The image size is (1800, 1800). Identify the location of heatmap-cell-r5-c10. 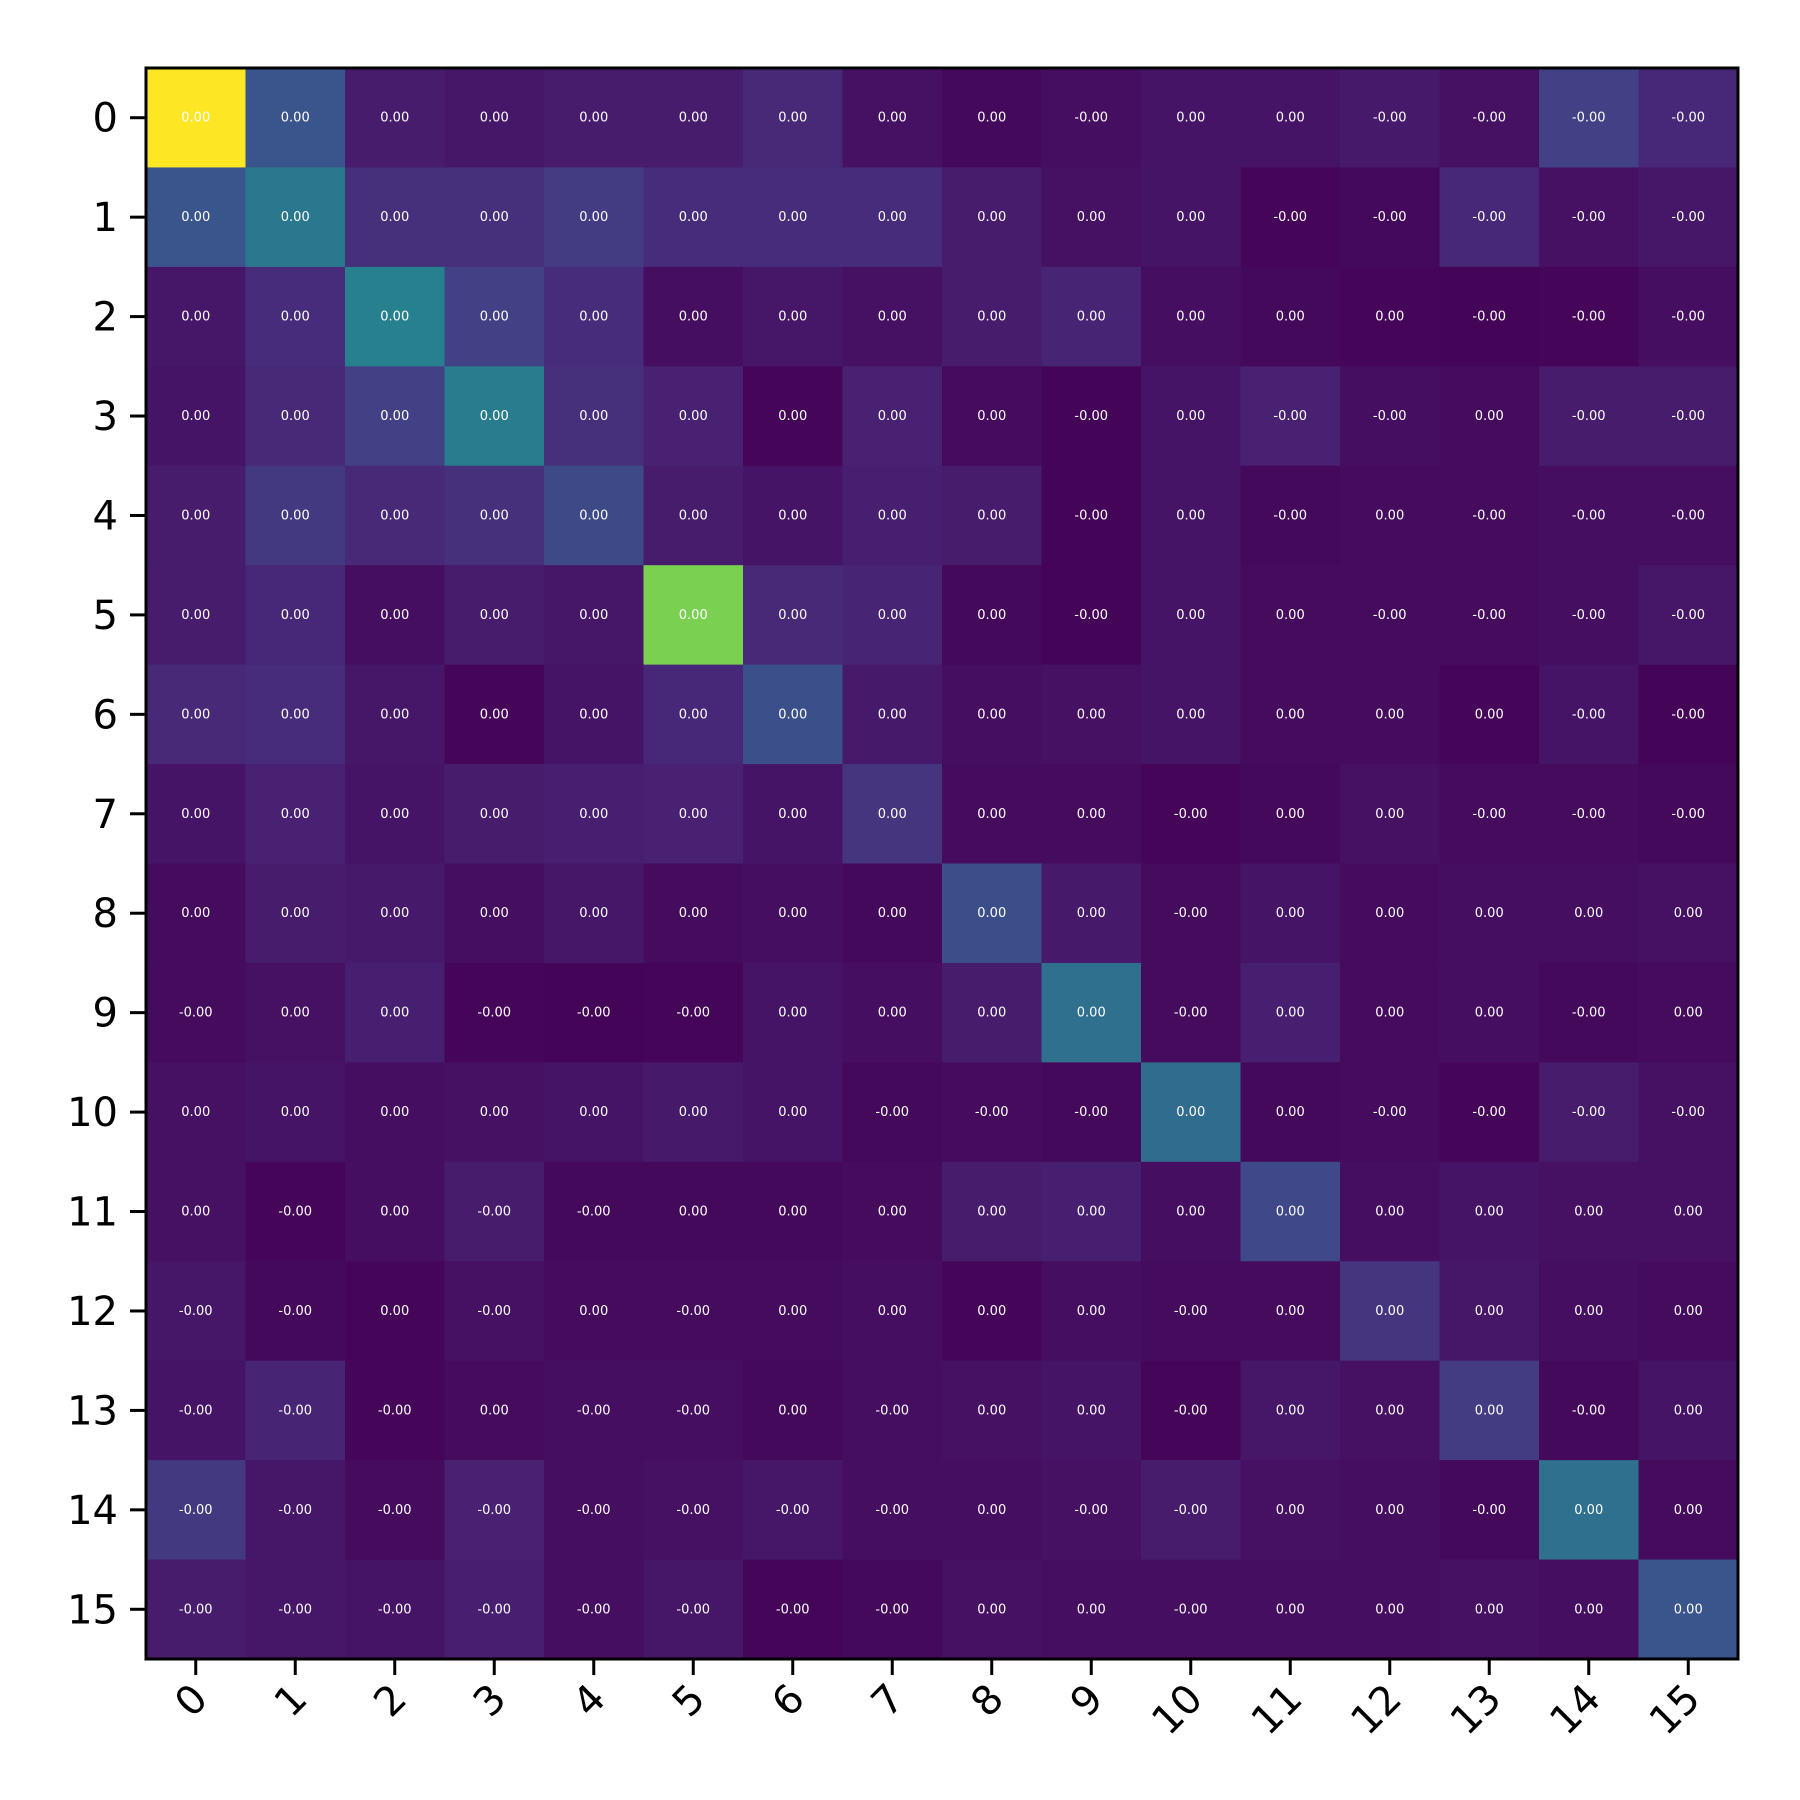
(1191, 615).